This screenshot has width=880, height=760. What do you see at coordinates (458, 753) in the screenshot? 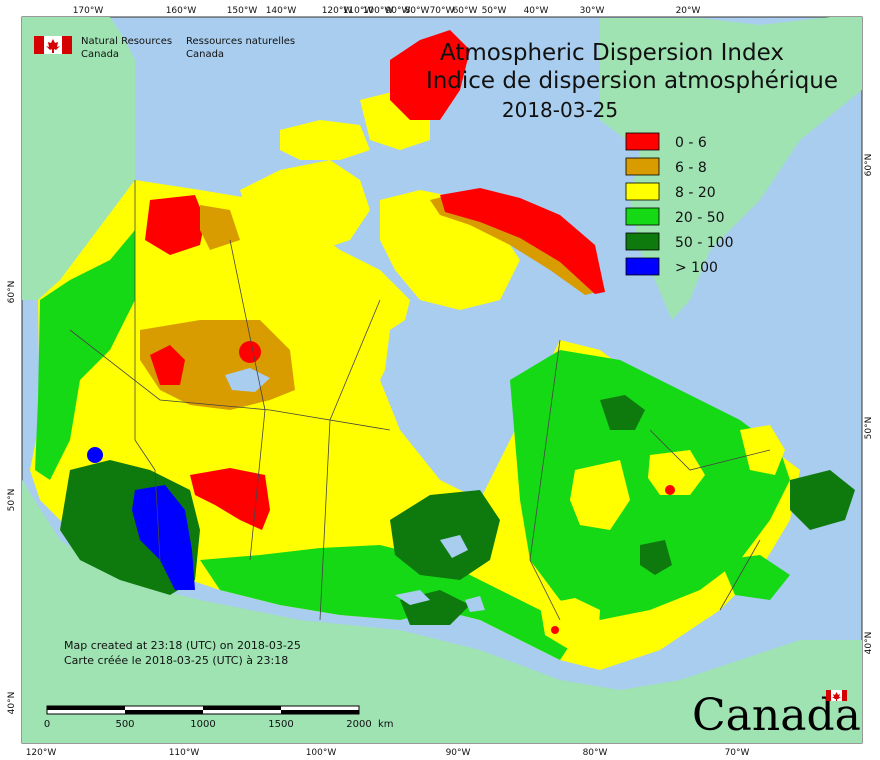
I see `tick-bottom: 90°W` at bounding box center [458, 753].